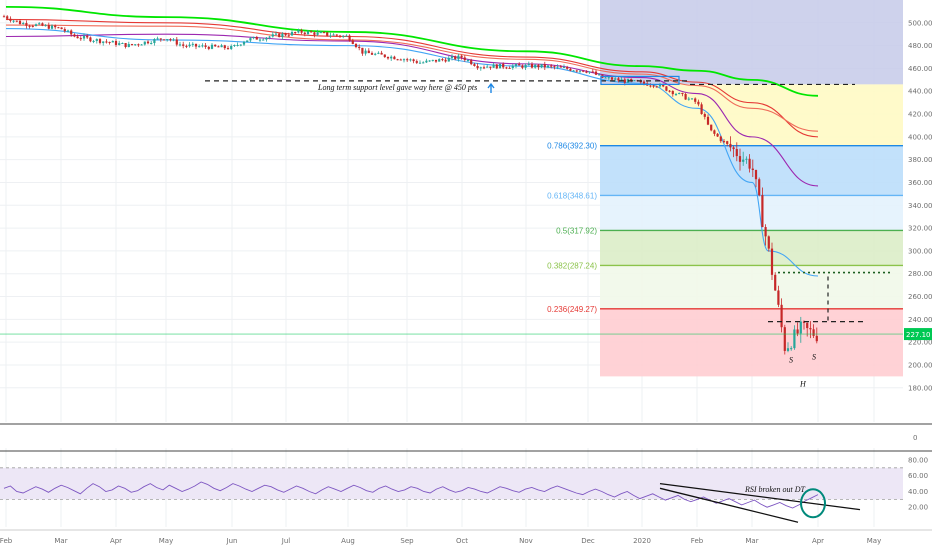 This screenshot has width=932, height=550. I want to click on fib-level-label-4: 0.236(249.27), so click(572, 309).